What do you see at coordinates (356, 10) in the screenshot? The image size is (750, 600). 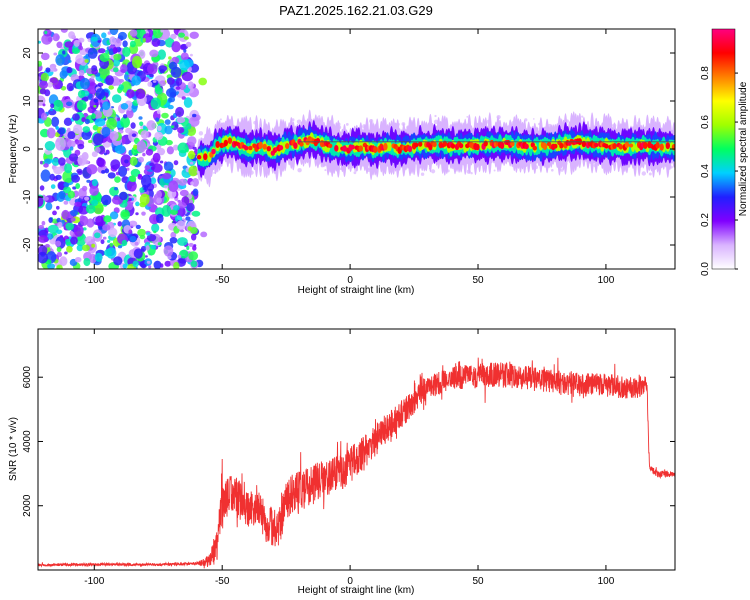 I see `figure-title: PAZ1.2025.162.21.03.G29` at bounding box center [356, 10].